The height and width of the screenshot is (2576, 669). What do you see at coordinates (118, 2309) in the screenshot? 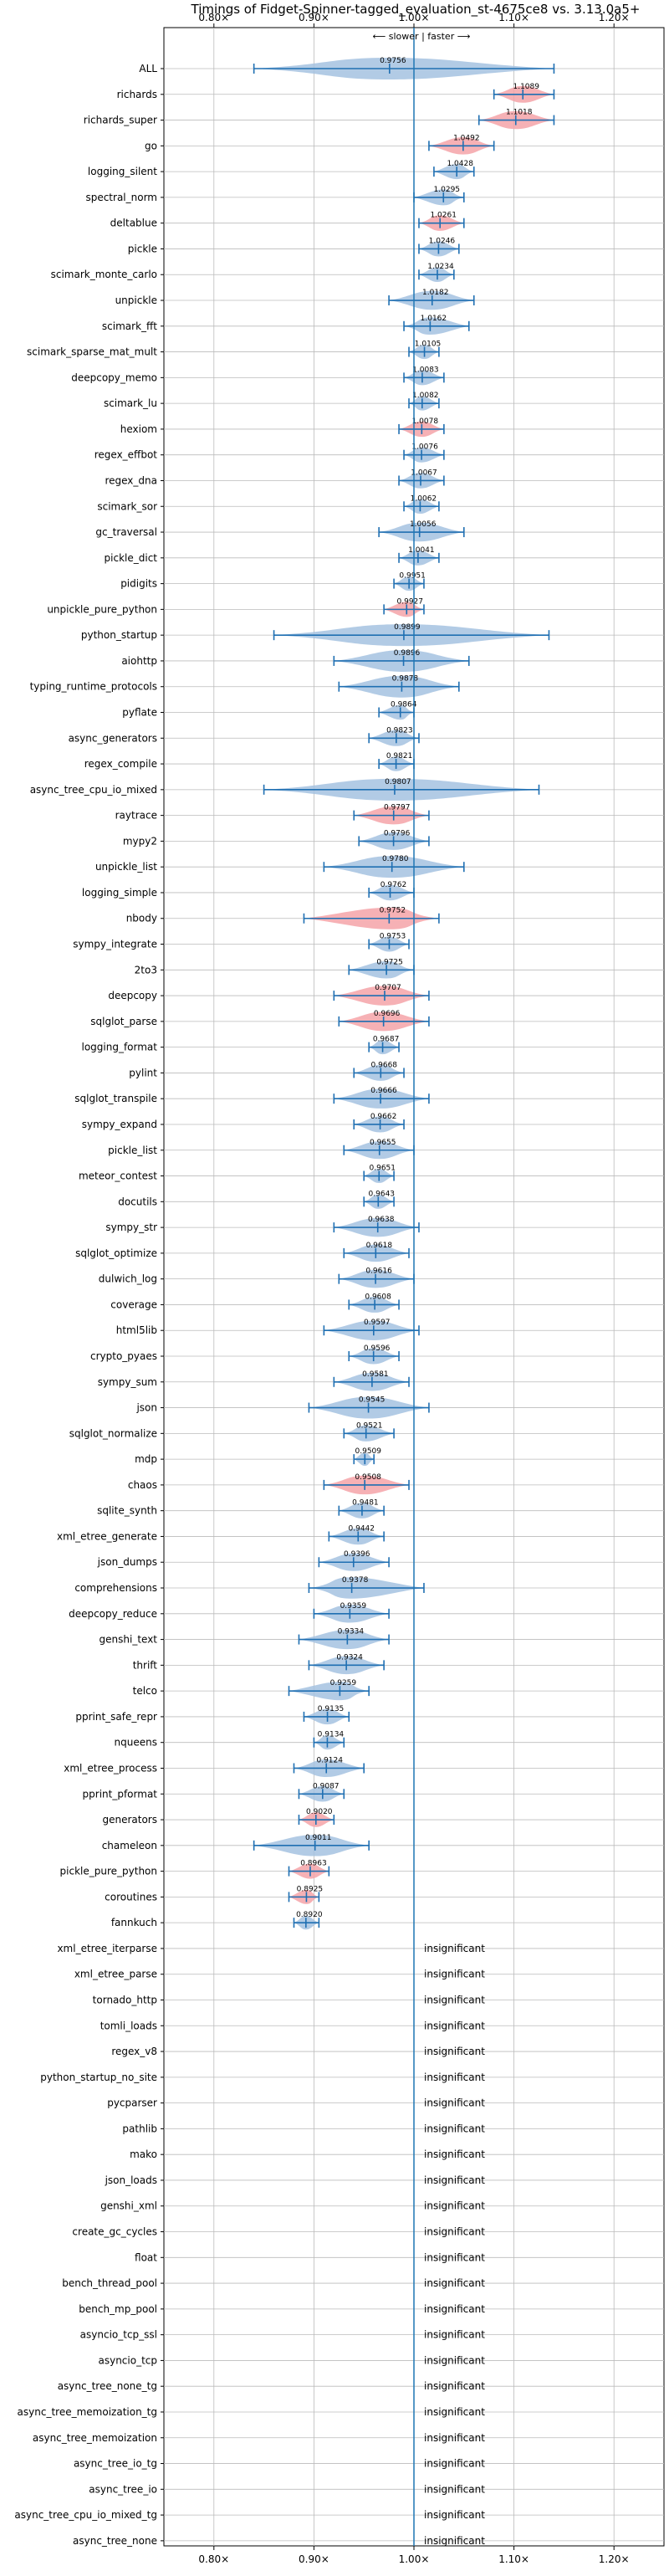
I see `category-label: bench_mp_pool` at bounding box center [118, 2309].